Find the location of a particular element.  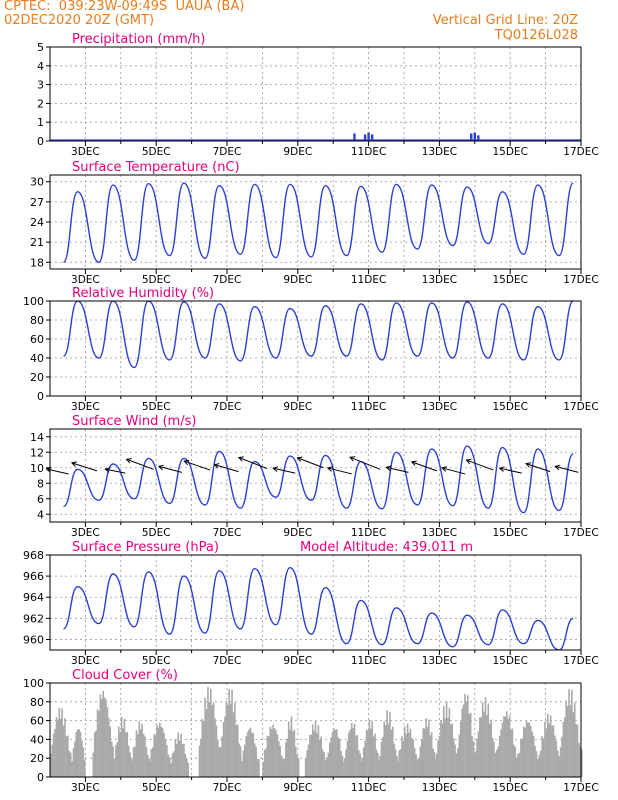

cloud-xtick-label: 7DEC is located at coordinates (227, 788).